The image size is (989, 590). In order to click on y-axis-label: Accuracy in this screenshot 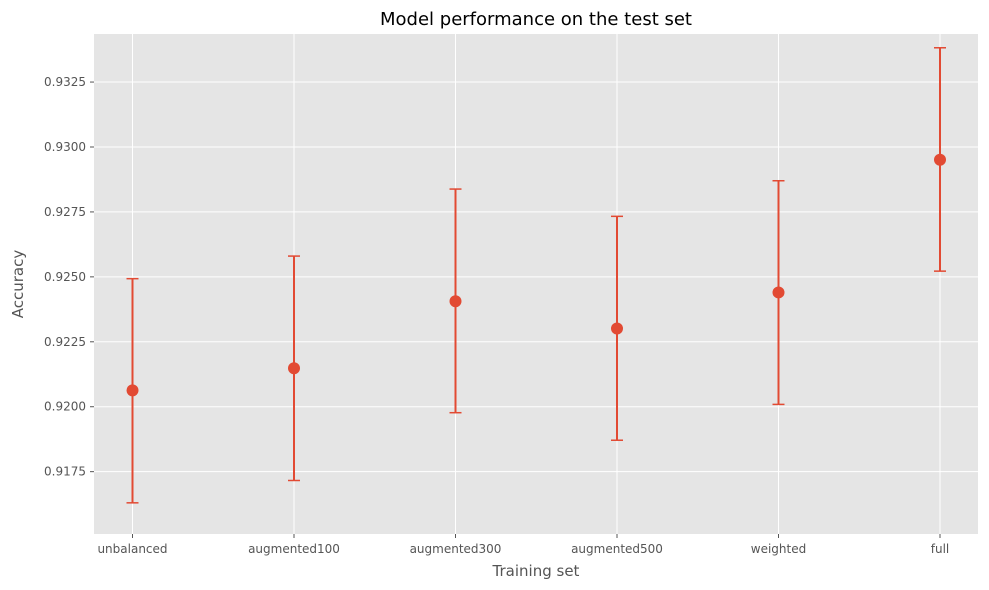, I will do `click(18, 284)`.